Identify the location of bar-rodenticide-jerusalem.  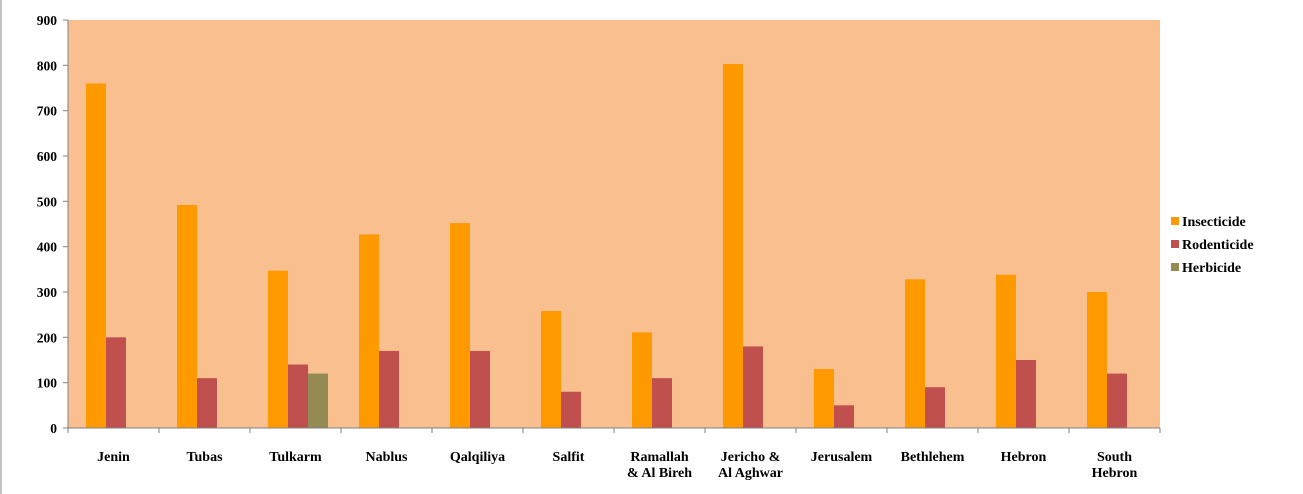
(844, 416).